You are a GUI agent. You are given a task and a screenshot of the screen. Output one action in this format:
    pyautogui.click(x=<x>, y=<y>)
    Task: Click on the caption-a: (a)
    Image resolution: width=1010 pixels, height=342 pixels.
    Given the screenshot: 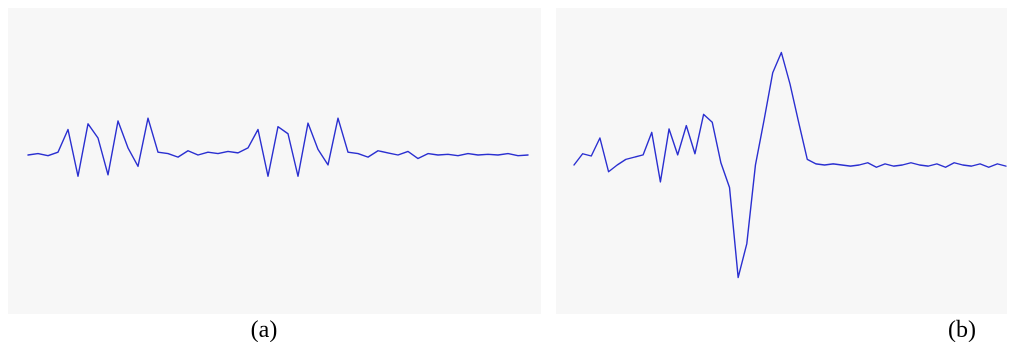 What is the action you would take?
    pyautogui.click(x=264, y=329)
    